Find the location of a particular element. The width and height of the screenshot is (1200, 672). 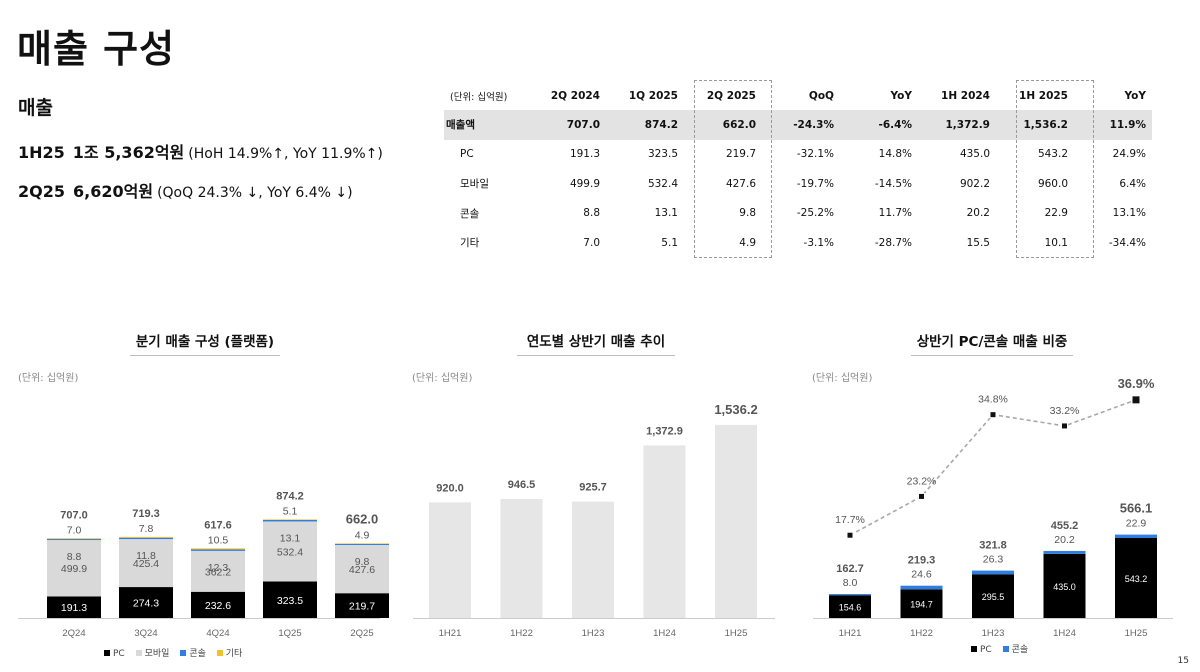

data-label-console: 26.3 is located at coordinates (993, 560).